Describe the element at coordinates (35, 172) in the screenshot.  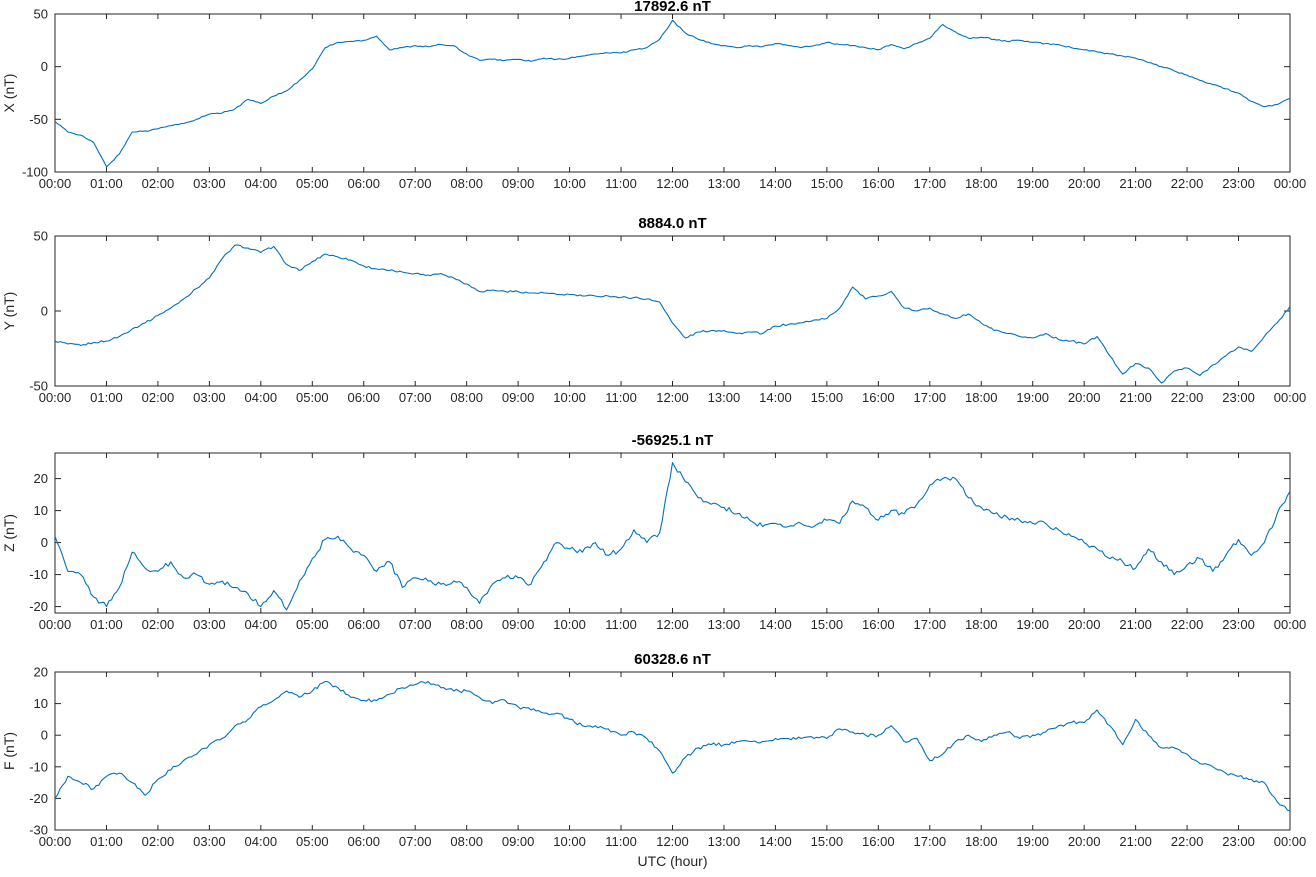
I see `y-tick-label: -100` at that location.